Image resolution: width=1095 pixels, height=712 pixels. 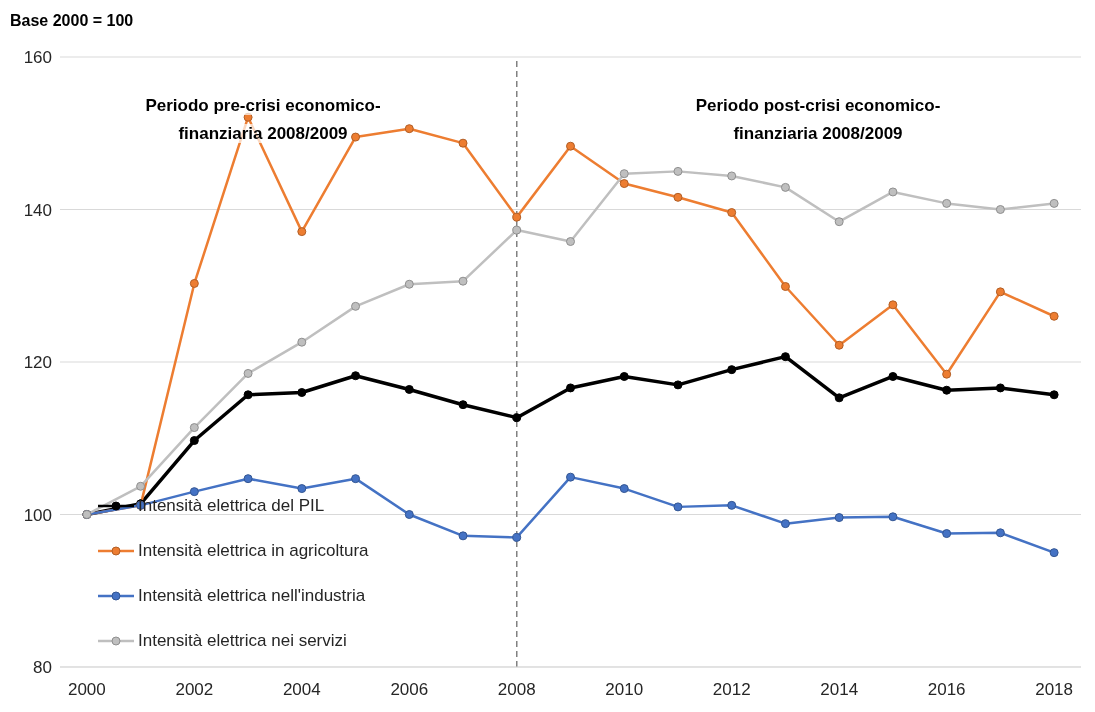 I want to click on x-tick-label: 2006, so click(x=409, y=690).